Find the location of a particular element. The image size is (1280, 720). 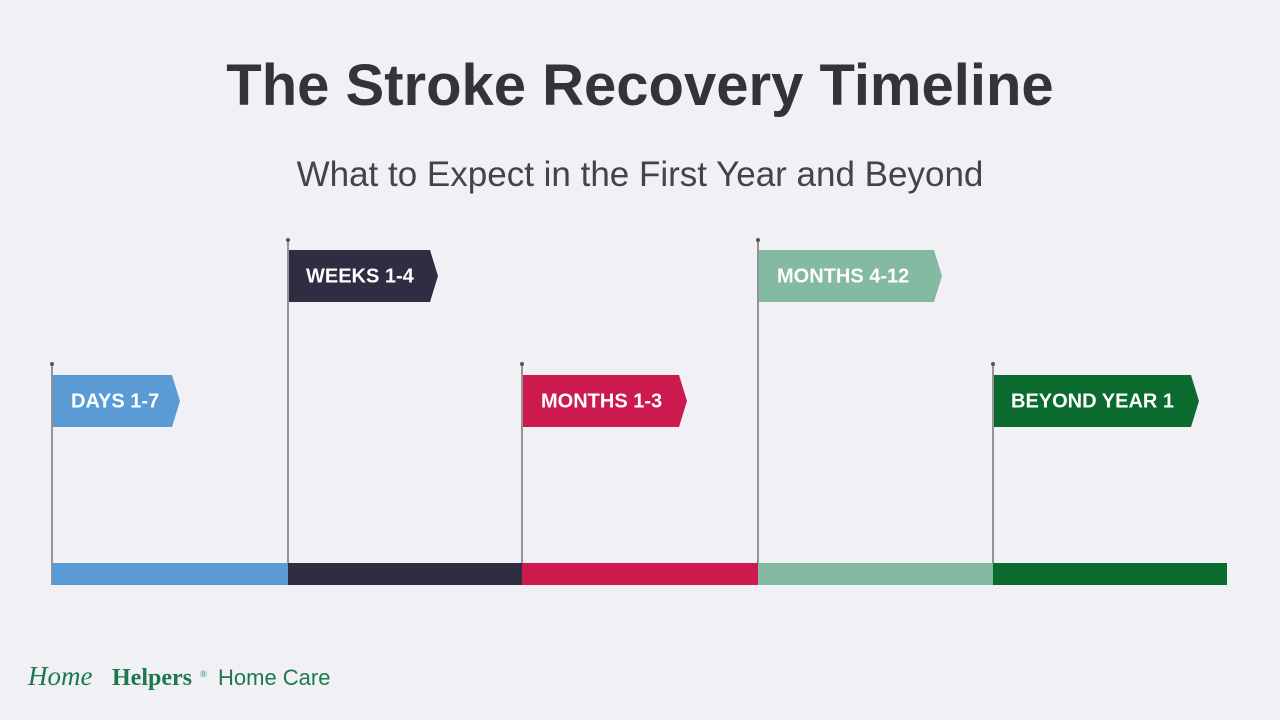

logo-helpers: Helpers is located at coordinates (152, 678).